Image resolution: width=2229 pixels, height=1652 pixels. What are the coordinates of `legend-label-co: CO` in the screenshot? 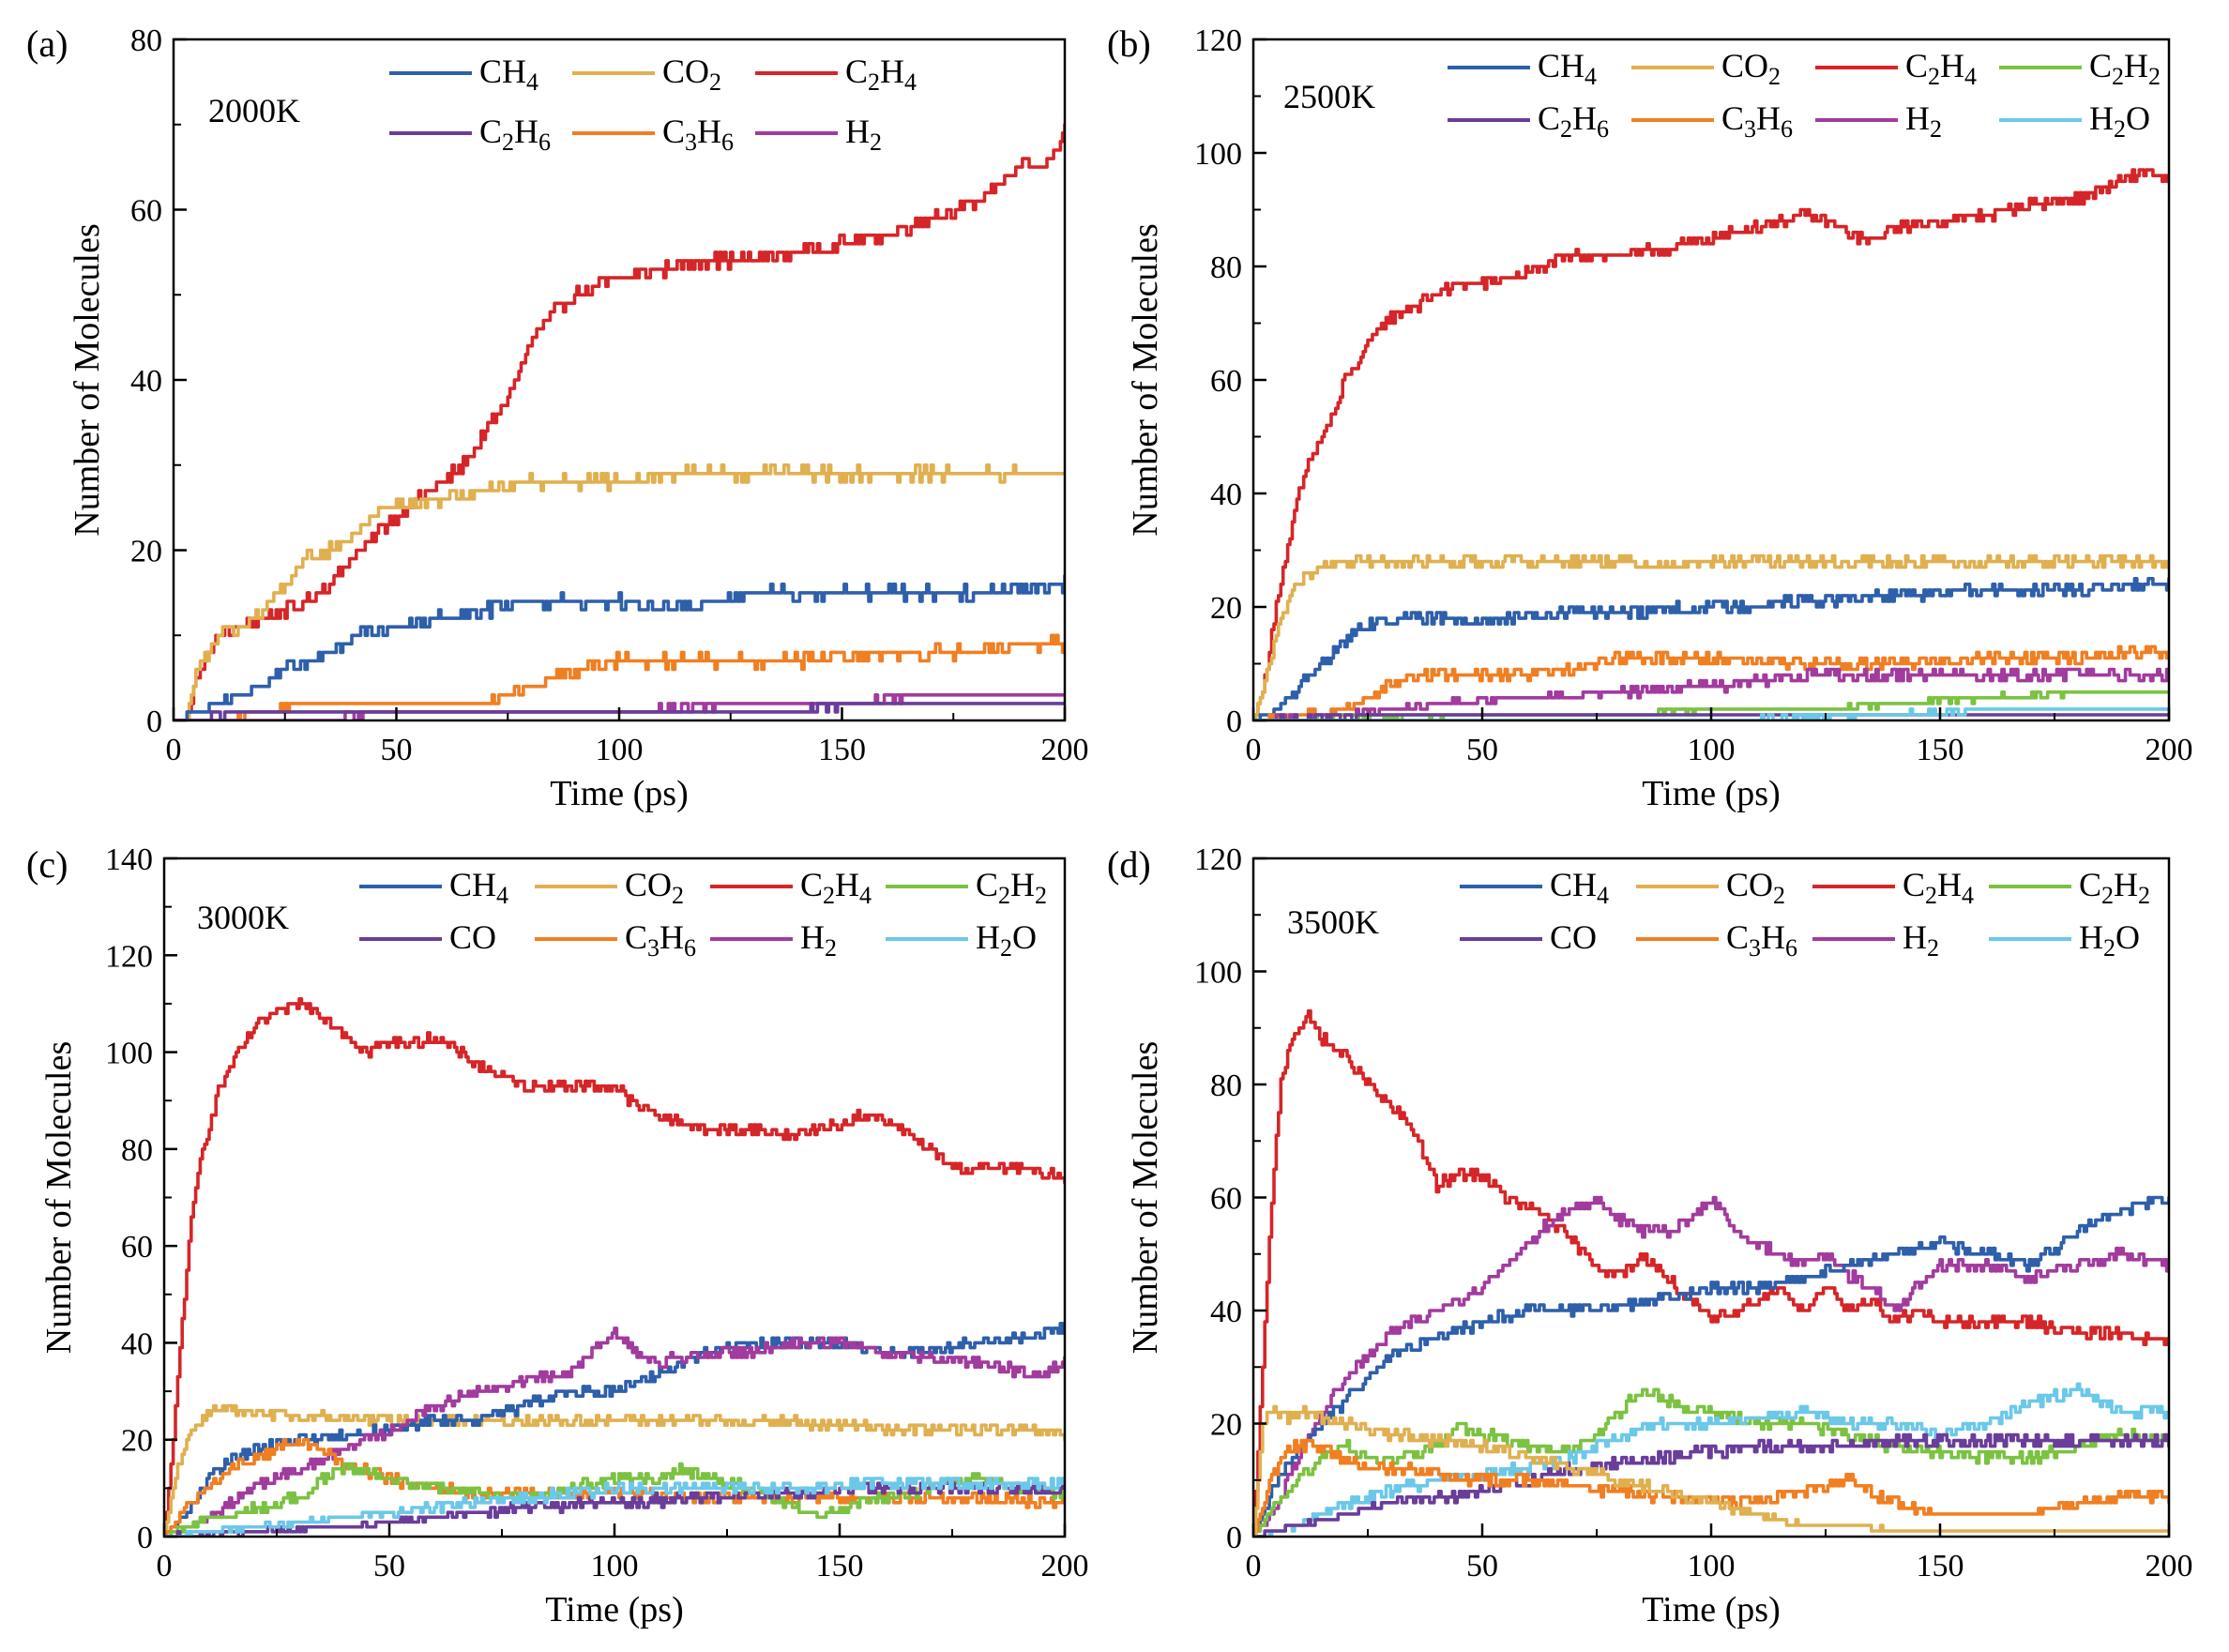 It's located at (1574, 937).